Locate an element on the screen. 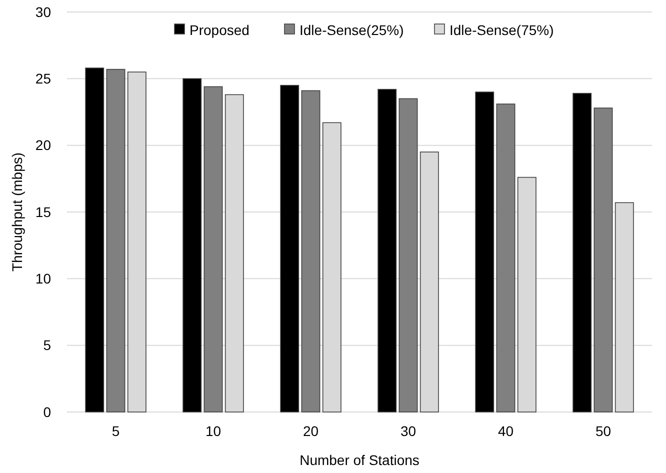  legend-label: Idle-Sense(75%) is located at coordinates (502, 30).